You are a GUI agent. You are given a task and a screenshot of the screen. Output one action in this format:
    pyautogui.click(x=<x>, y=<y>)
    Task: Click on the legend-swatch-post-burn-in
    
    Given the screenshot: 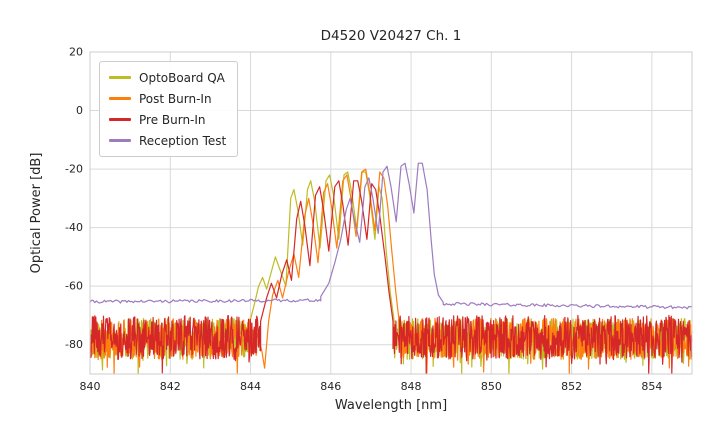 What is the action you would take?
    pyautogui.click(x=120, y=98)
    